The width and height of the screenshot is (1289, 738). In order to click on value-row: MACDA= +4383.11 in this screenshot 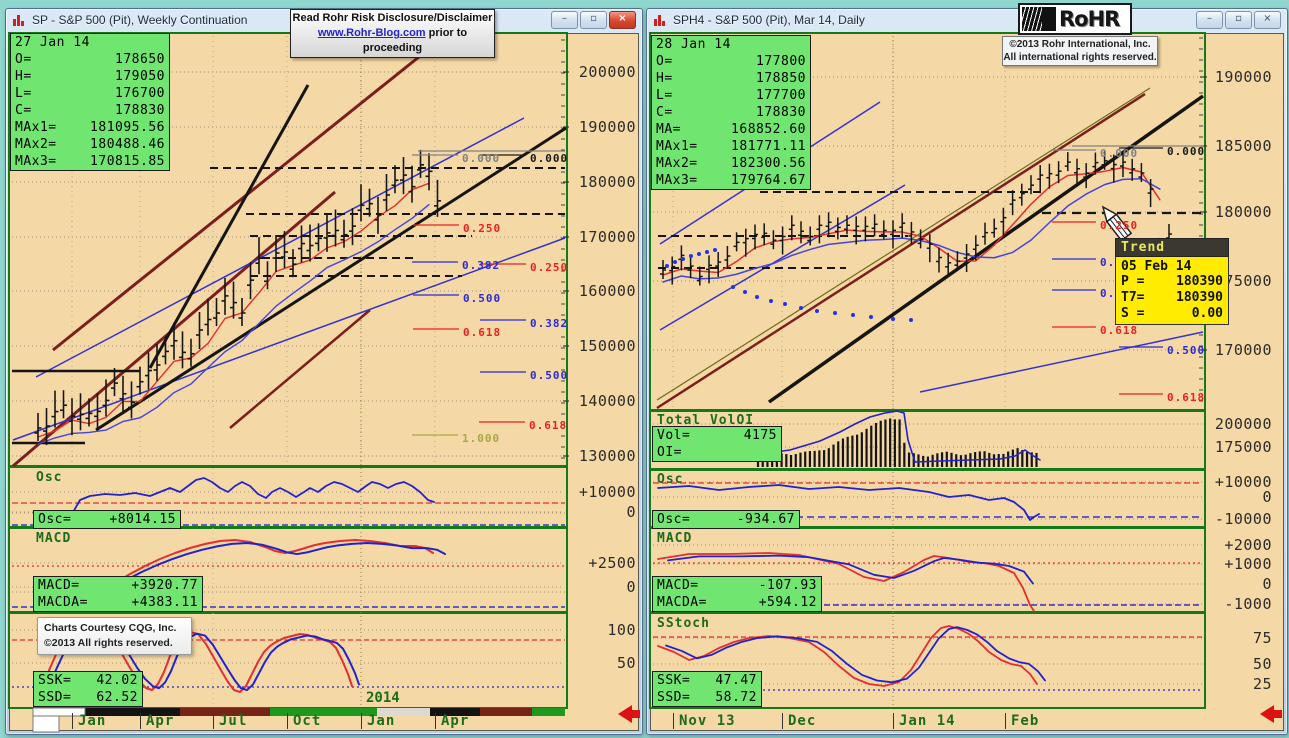, I will do `click(118, 602)`.